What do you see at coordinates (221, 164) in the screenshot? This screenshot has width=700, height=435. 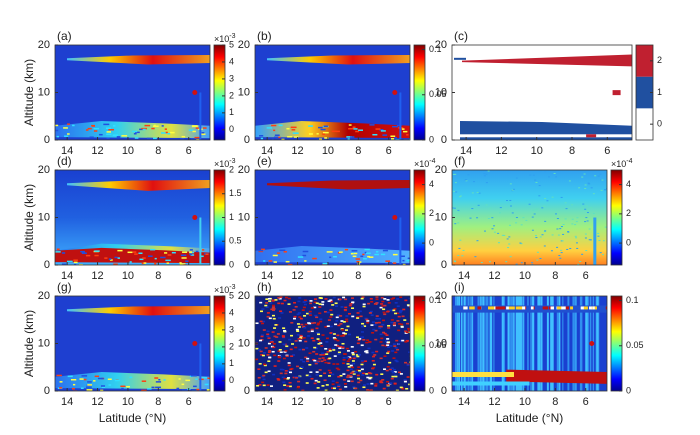 I see `exponent-base: ×10` at bounding box center [221, 164].